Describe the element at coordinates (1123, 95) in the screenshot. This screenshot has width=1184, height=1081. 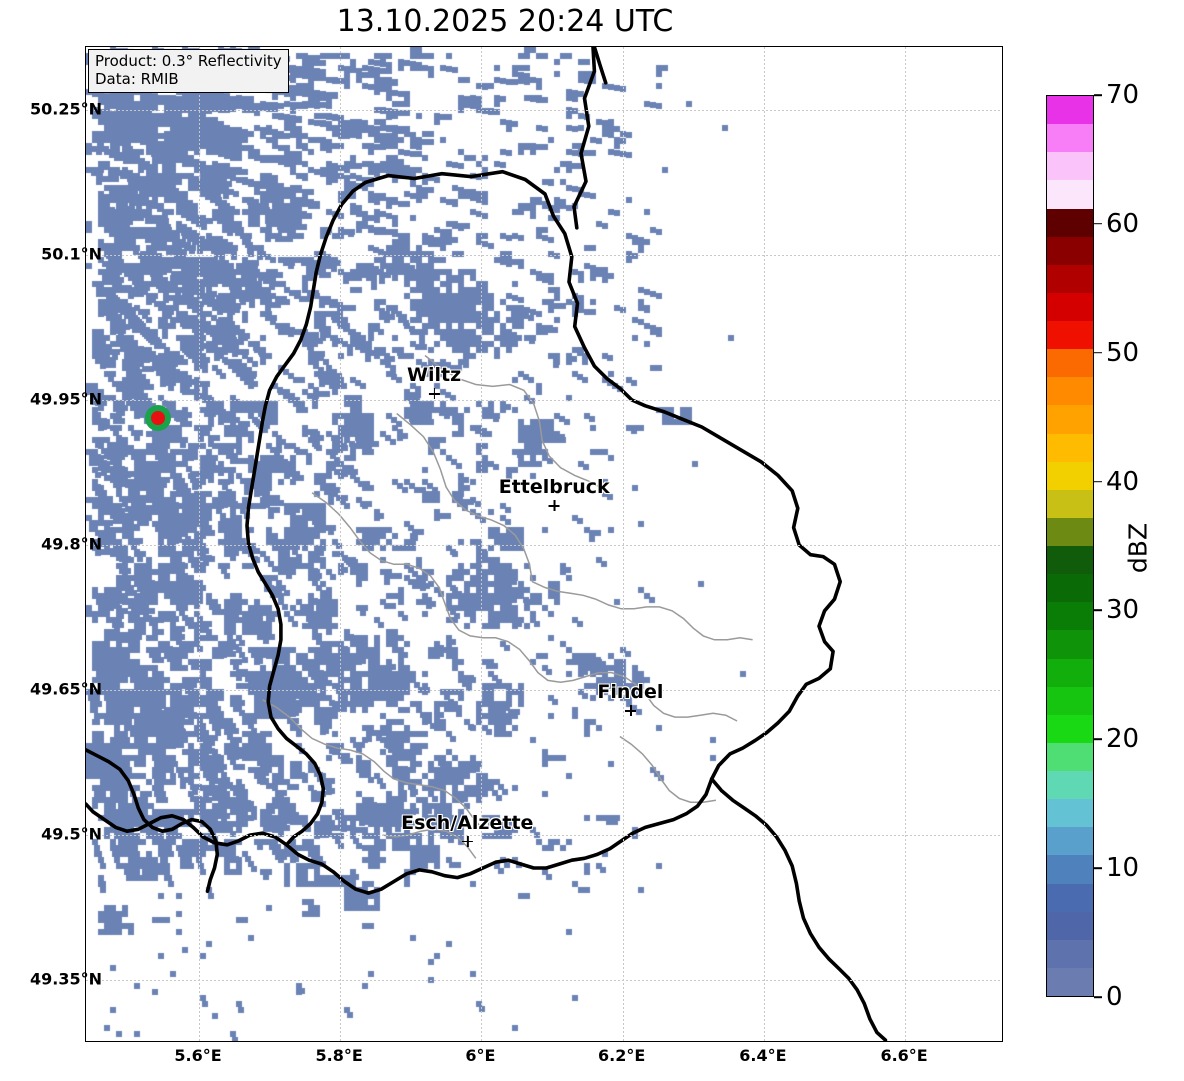
I see `colorbar-tick-label: 70` at that location.